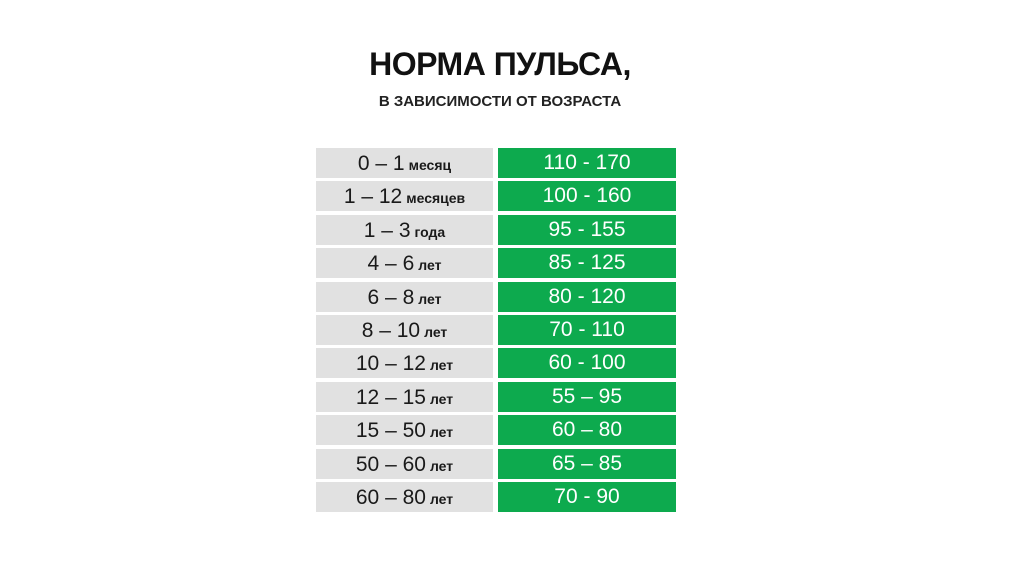  I want to click on pulse-cell: 100 - 160, so click(587, 196).